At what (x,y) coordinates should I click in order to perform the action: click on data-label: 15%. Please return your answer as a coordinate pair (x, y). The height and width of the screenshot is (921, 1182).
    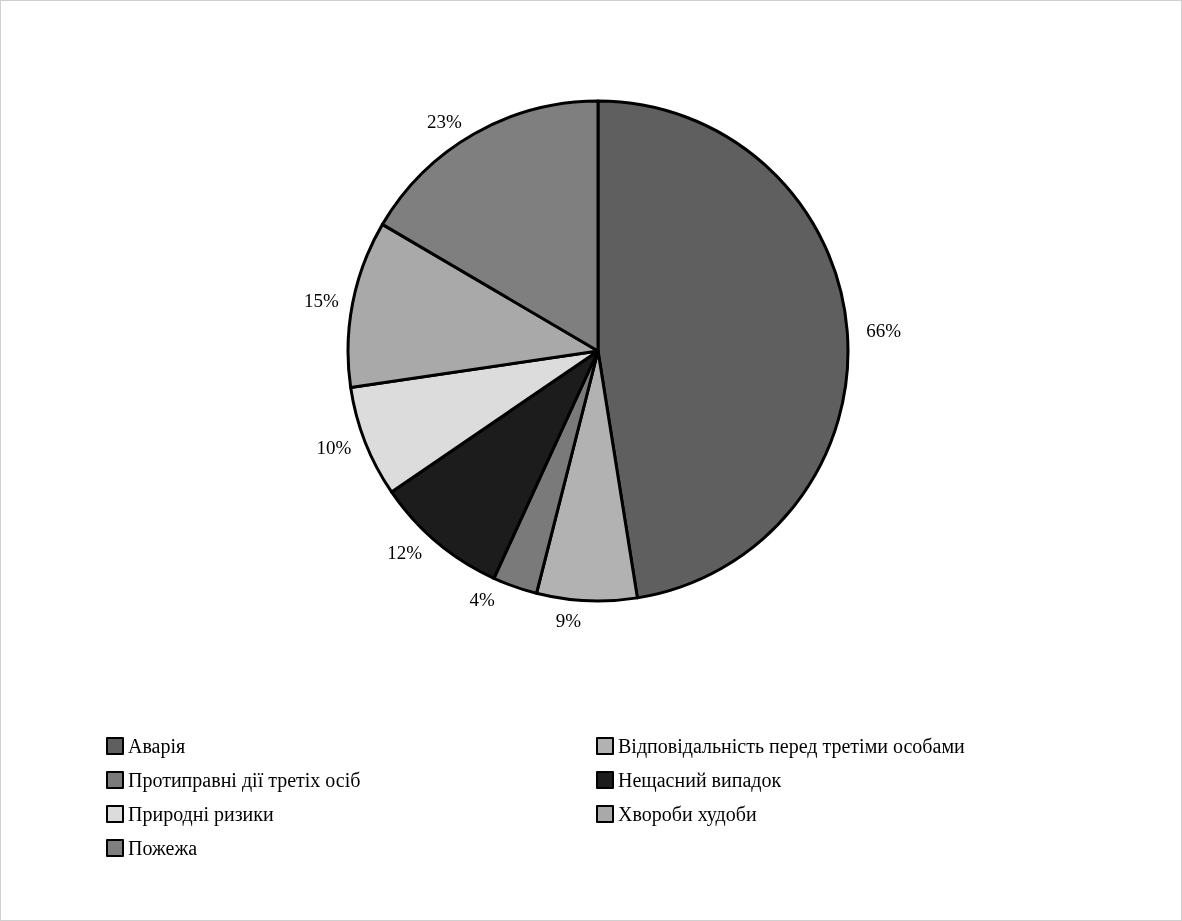
    Looking at the image, I should click on (321, 301).